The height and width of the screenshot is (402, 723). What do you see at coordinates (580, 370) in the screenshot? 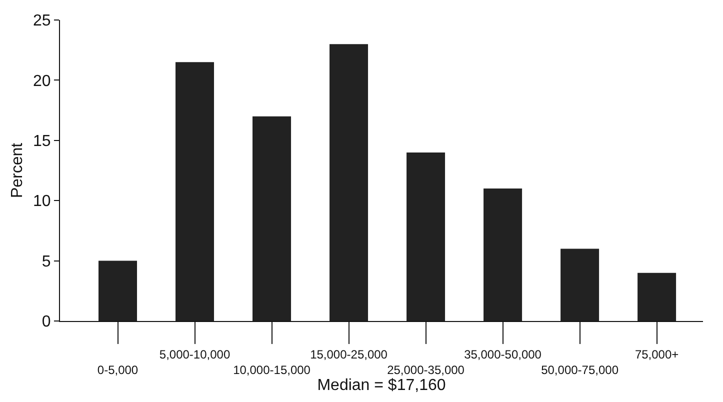
I see `x-tick-label: 50,000-75,000` at bounding box center [580, 370].